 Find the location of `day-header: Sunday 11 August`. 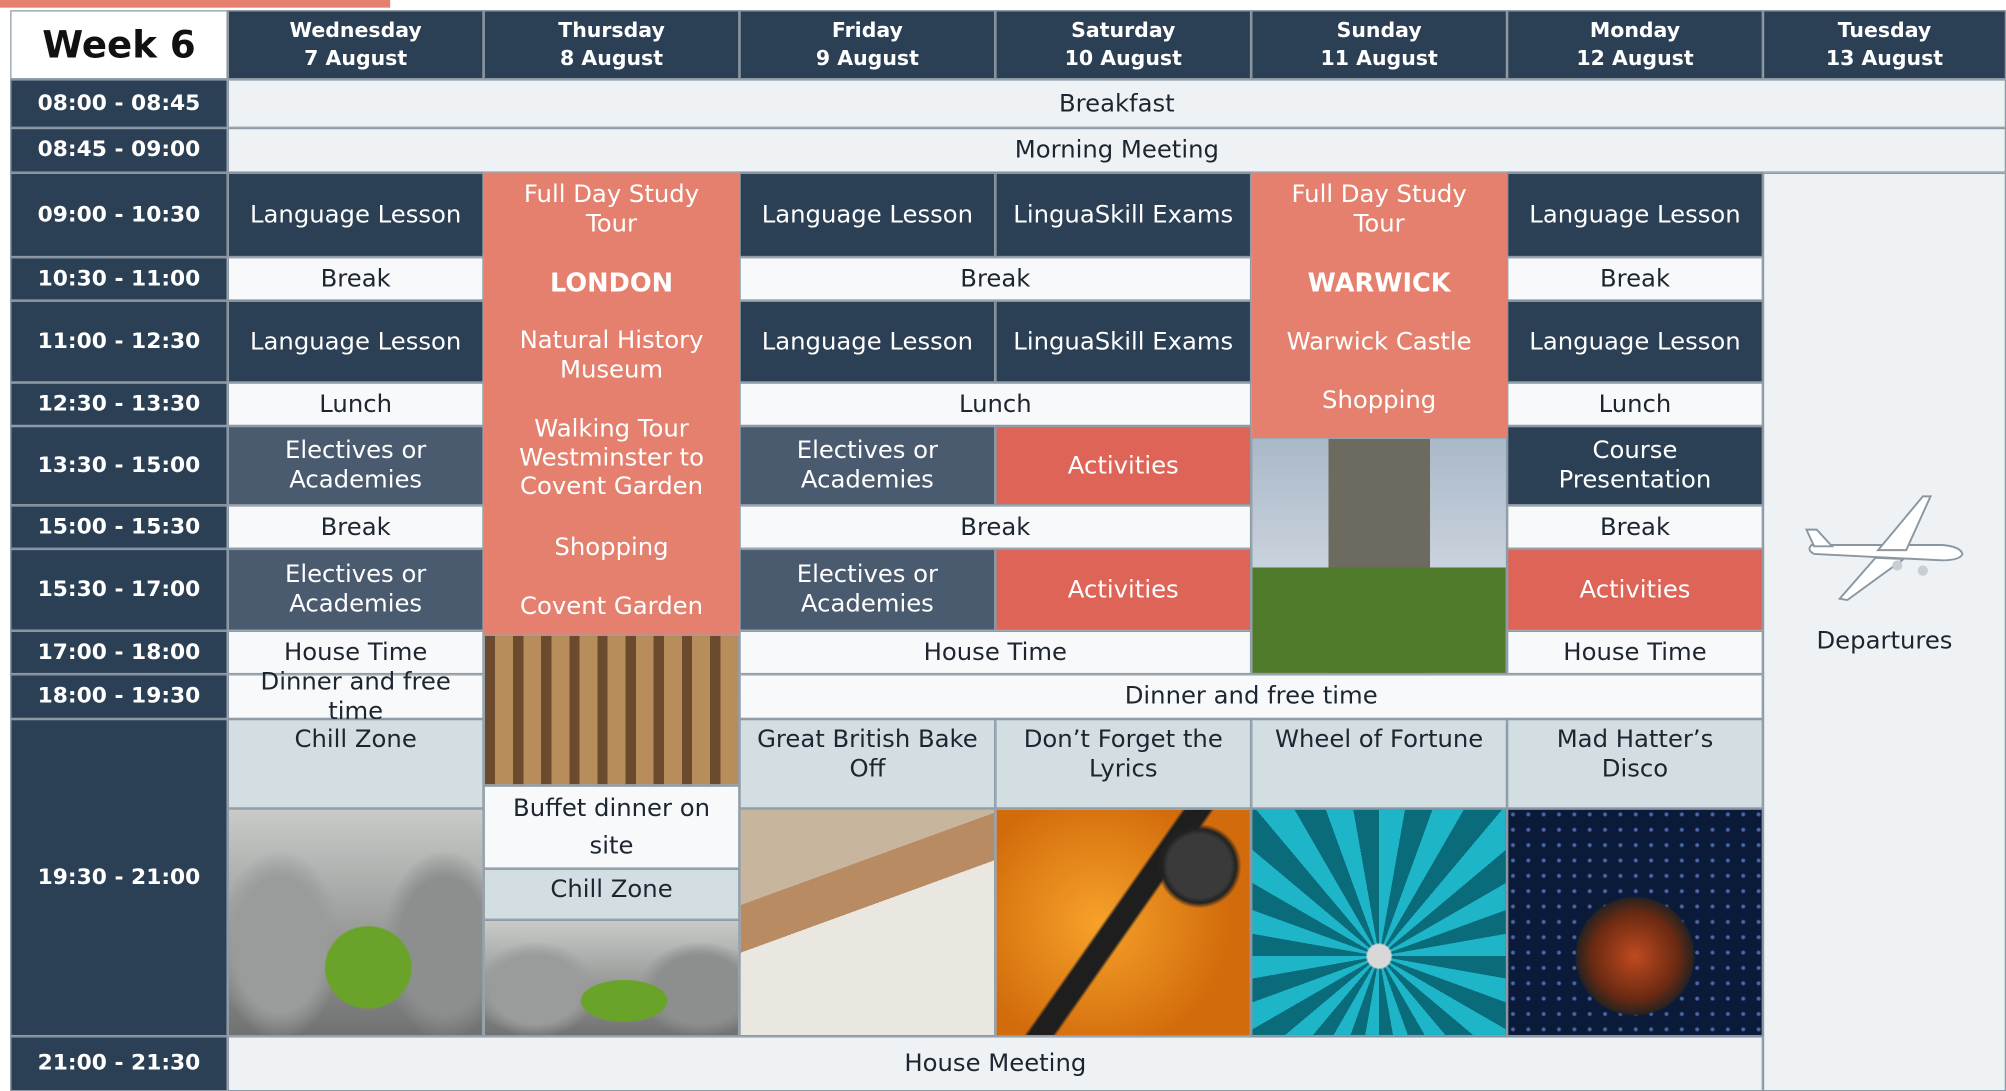

day-header: Sunday 11 August is located at coordinates (1379, 45).